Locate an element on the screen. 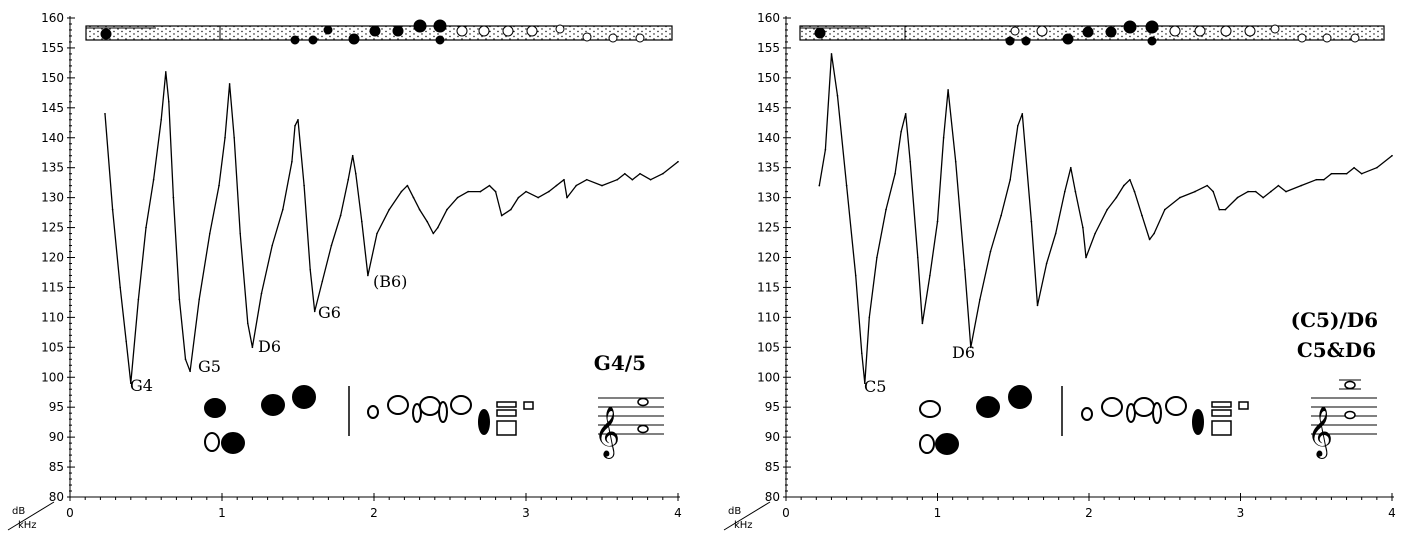 The height and width of the screenshot is (539, 1407). unit-slash is located at coordinates (747, 516).